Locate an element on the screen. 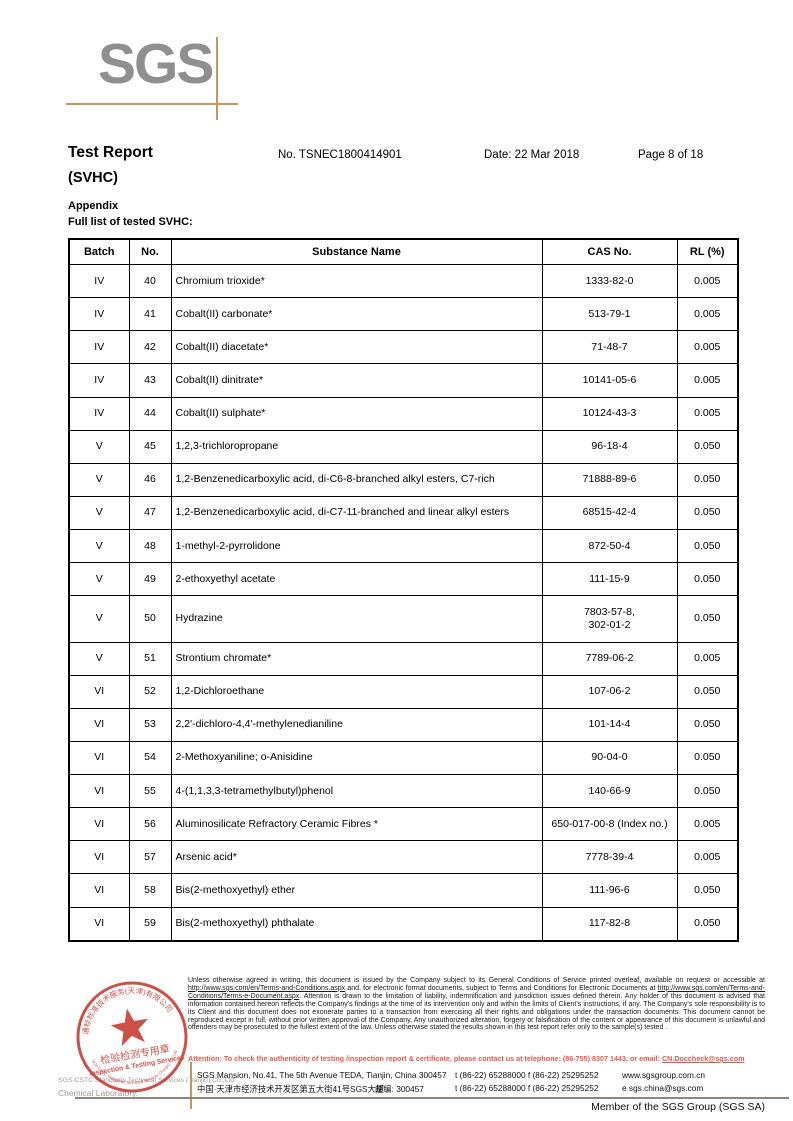 The height and width of the screenshot is (1121, 793). no-cell: 47 is located at coordinates (150, 513).